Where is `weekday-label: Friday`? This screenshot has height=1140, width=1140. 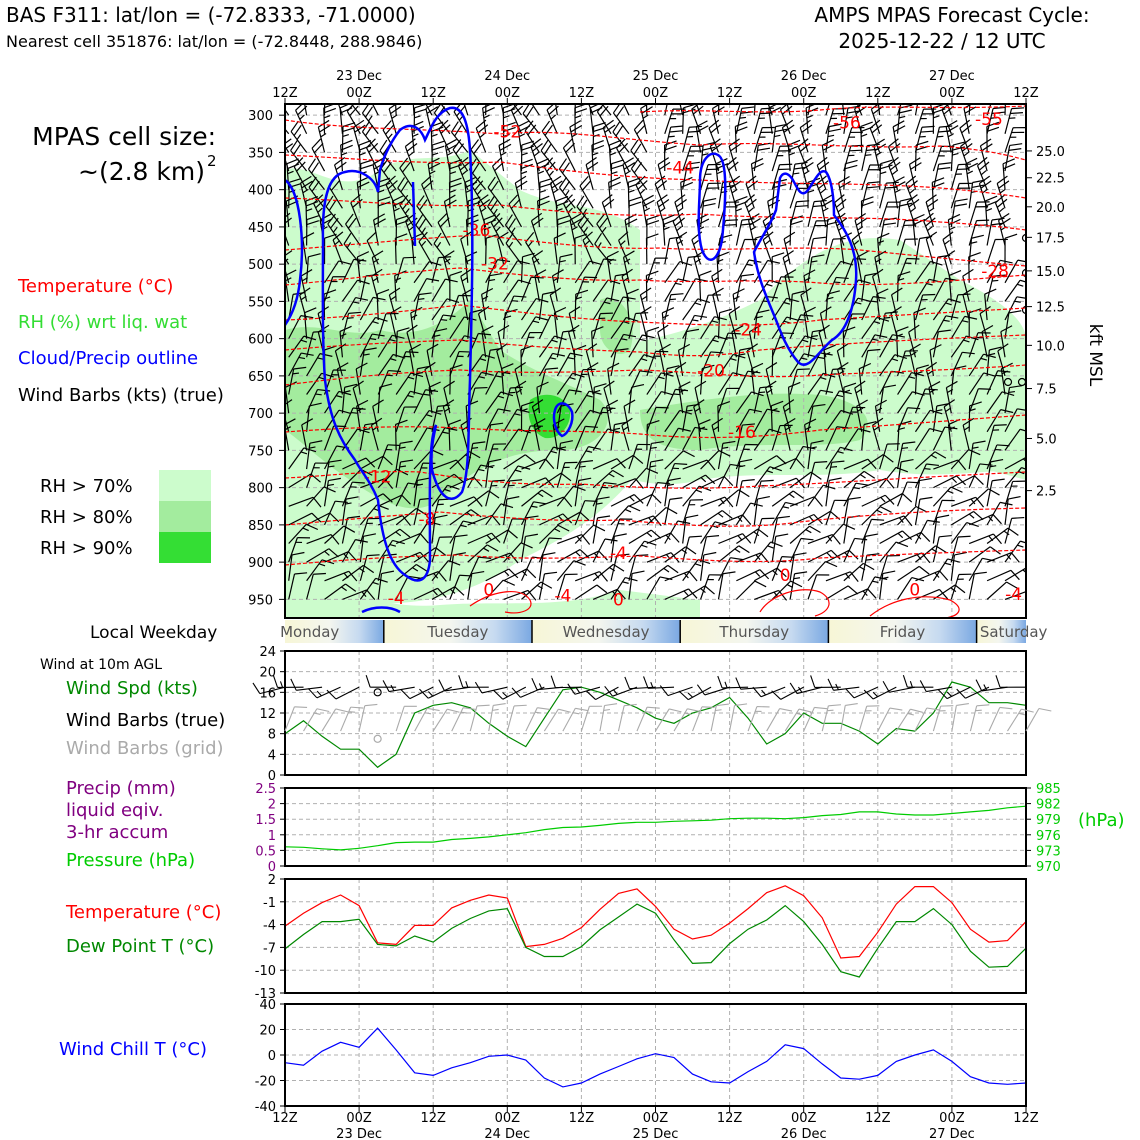
weekday-label: Friday is located at coordinates (903, 632).